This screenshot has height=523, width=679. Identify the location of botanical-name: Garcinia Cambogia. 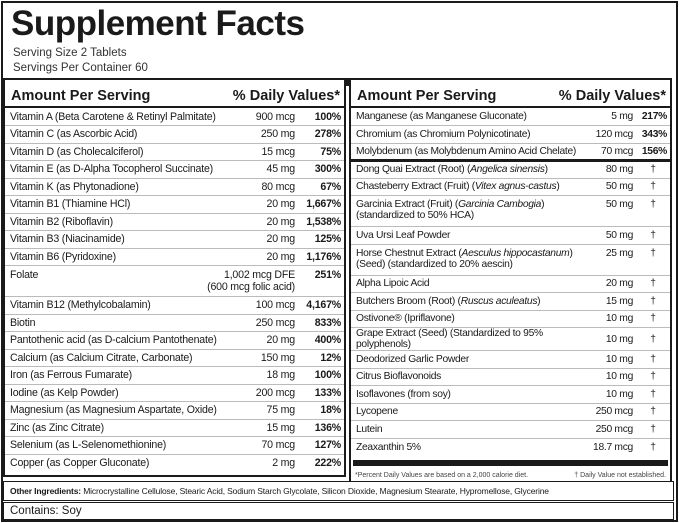
(500, 204).